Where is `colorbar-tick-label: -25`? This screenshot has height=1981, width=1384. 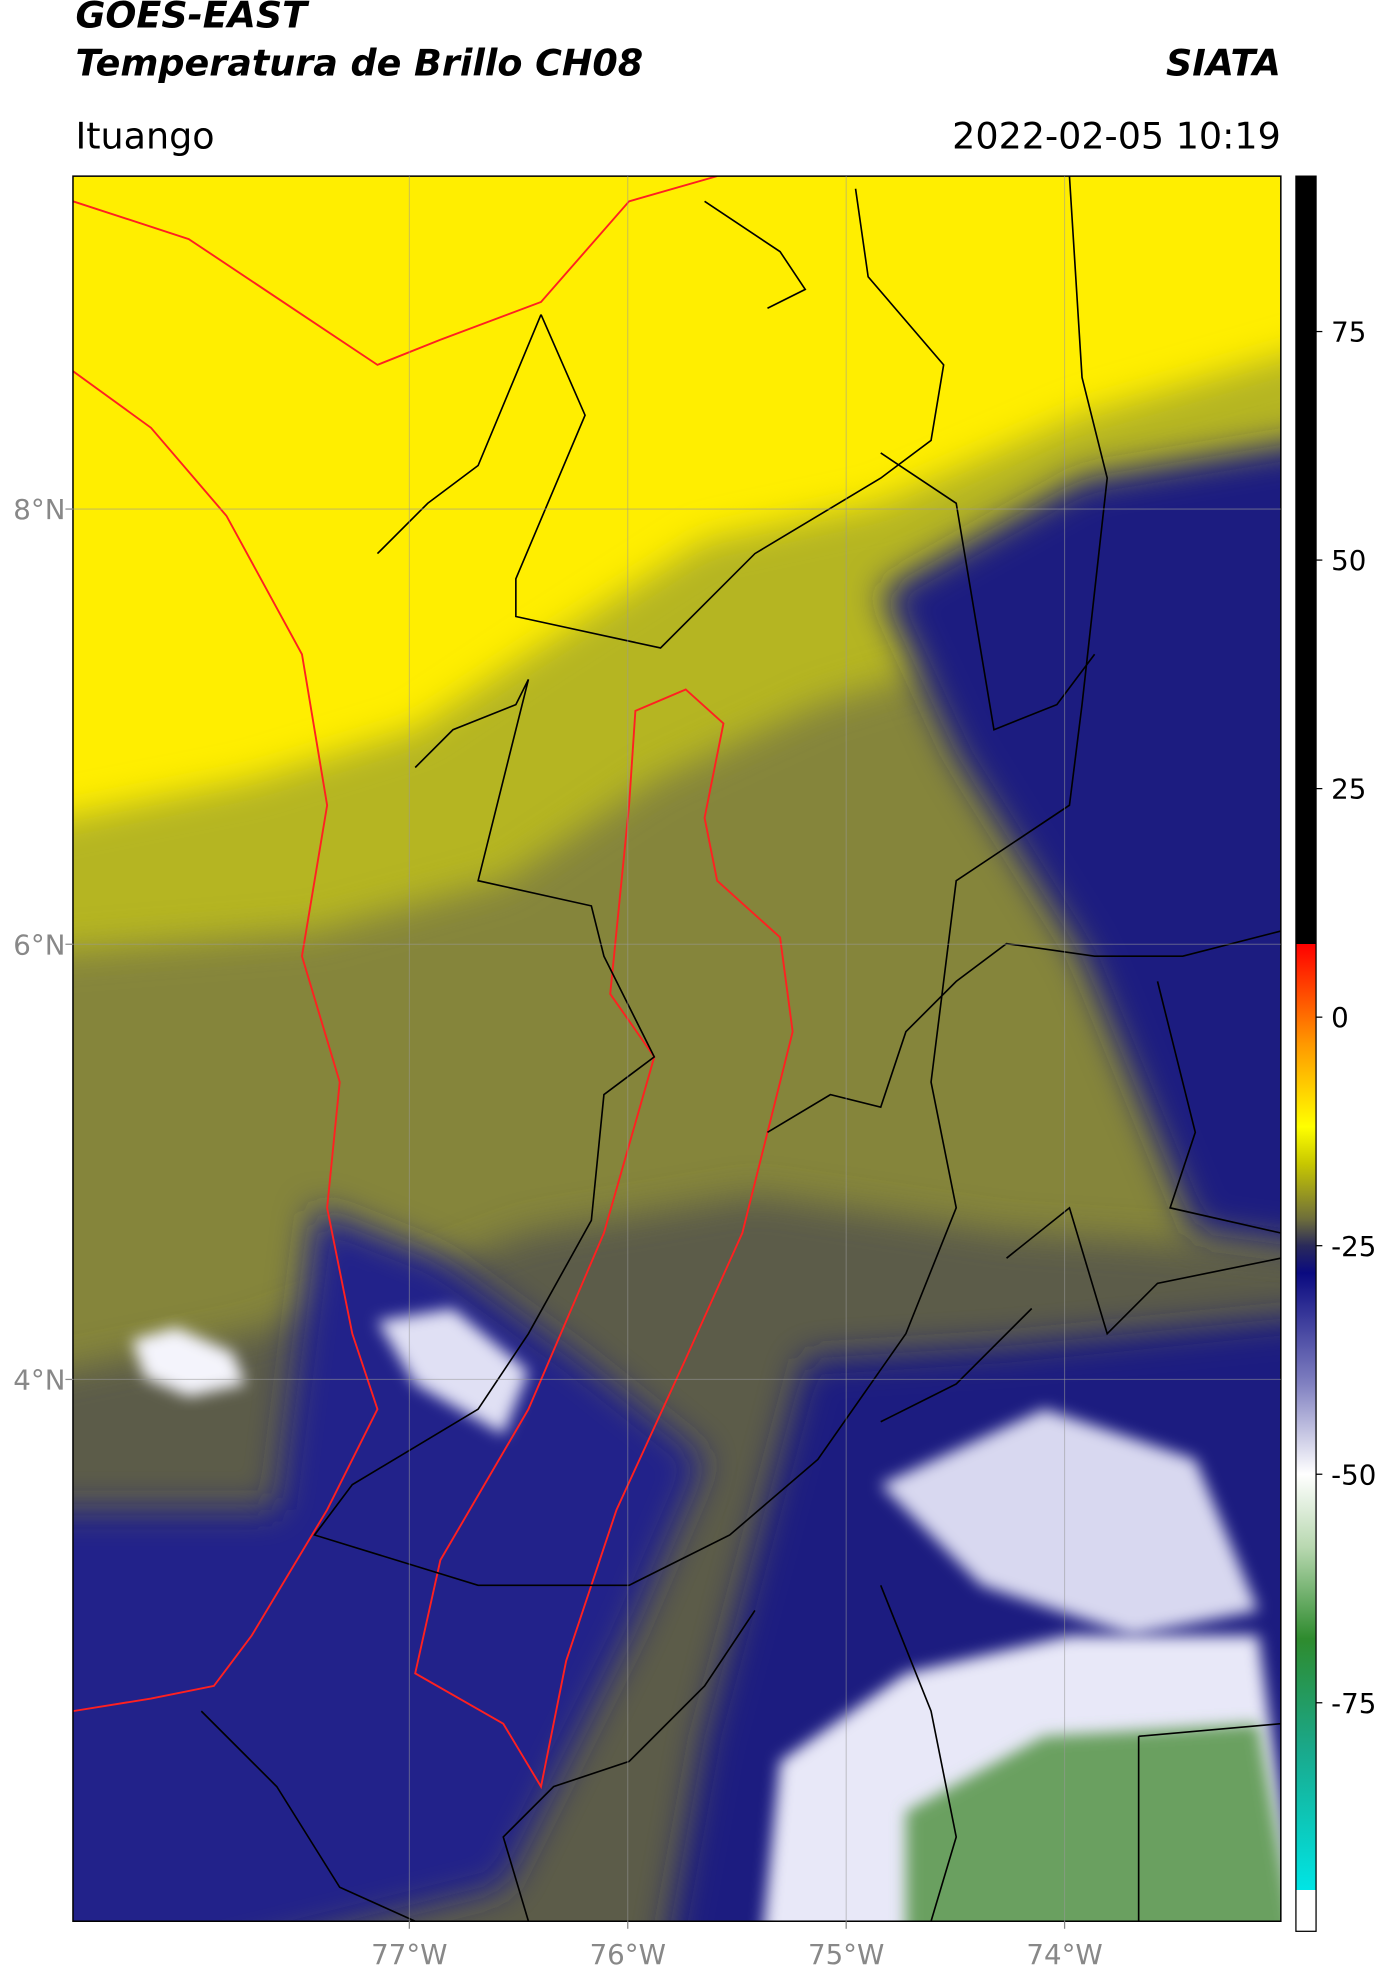
colorbar-tick-label: -25 is located at coordinates (1353, 1246).